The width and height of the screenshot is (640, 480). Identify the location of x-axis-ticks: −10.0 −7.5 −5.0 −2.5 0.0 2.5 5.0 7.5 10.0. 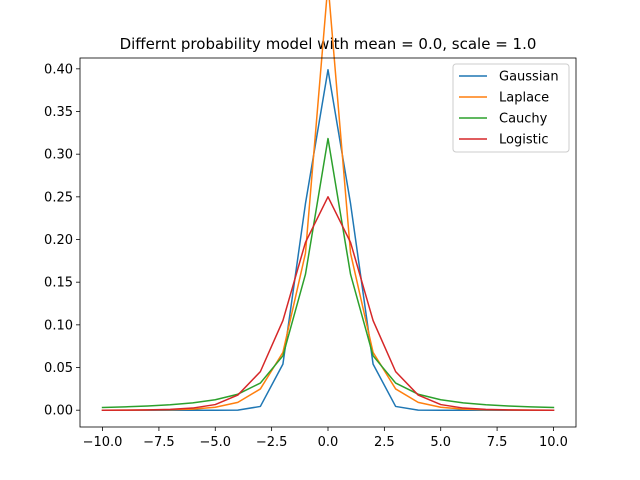
(325, 438).